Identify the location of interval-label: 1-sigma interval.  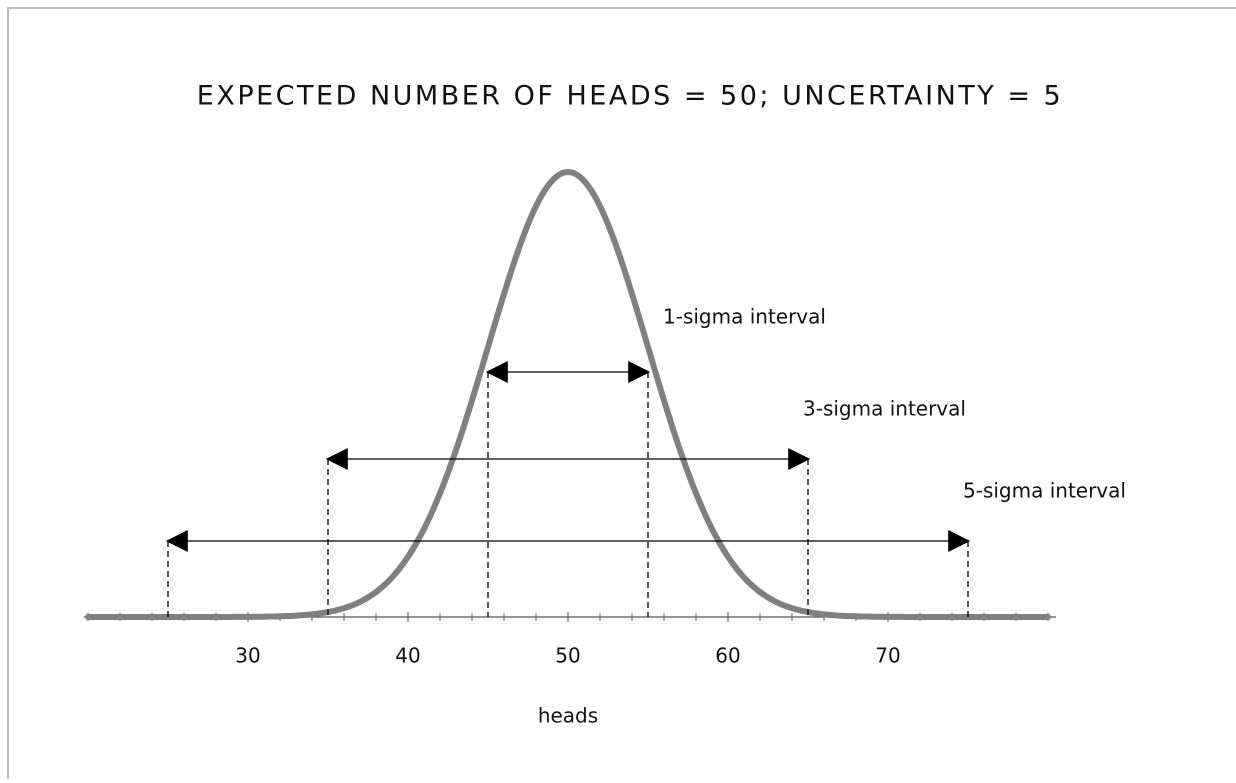
(744, 317).